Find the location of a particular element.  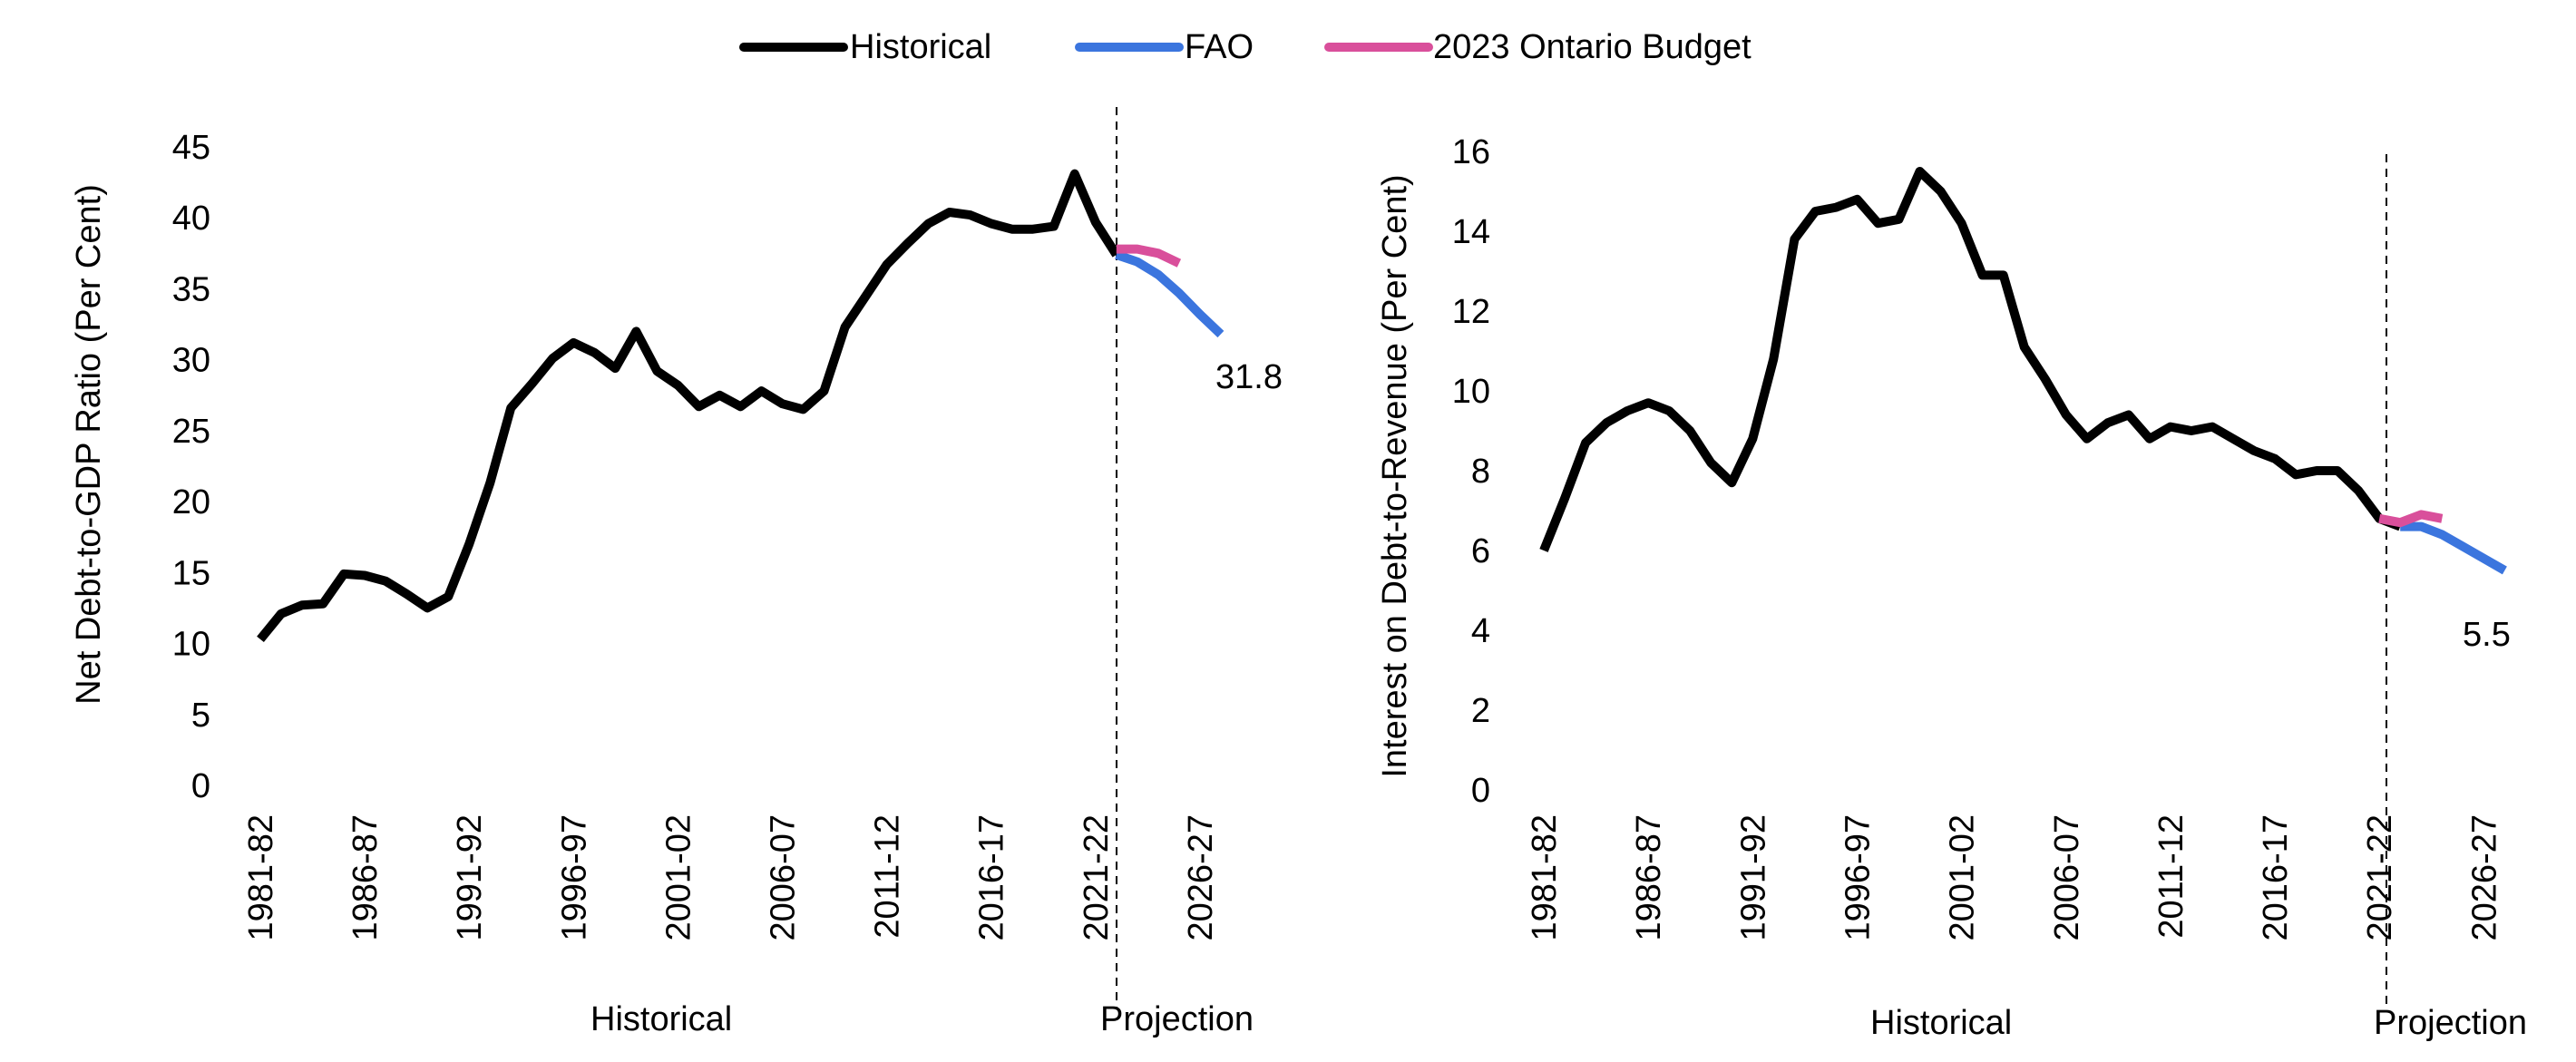

y-tick-labels: 0 2 4 6 8 10 12 14 16 is located at coordinates (1471, 472).